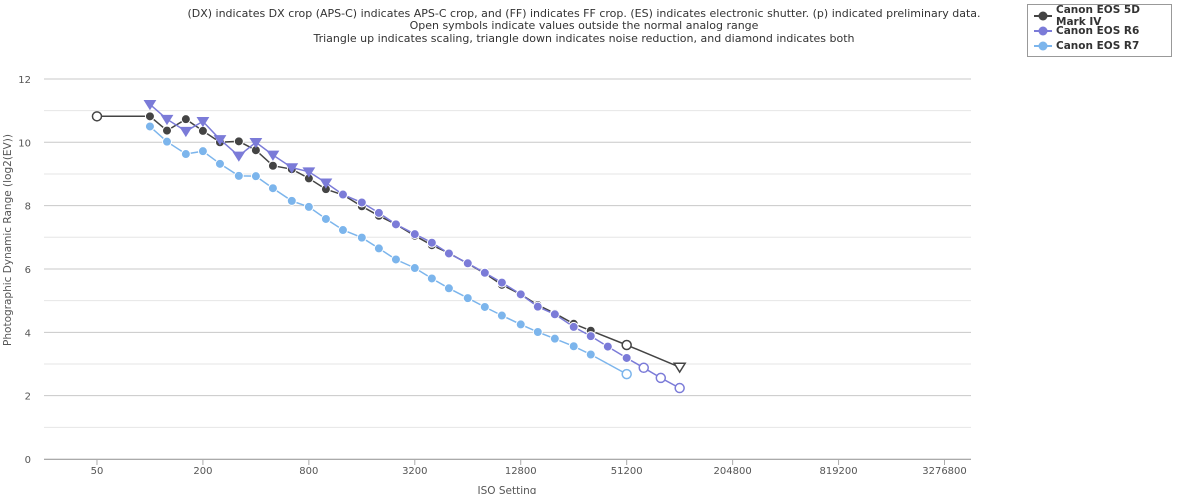 Image resolution: width=1178 pixels, height=494 pixels. I want to click on legend-item-5d-mark-iv: Canon EOS 5D Mark IV, so click(1099, 16).